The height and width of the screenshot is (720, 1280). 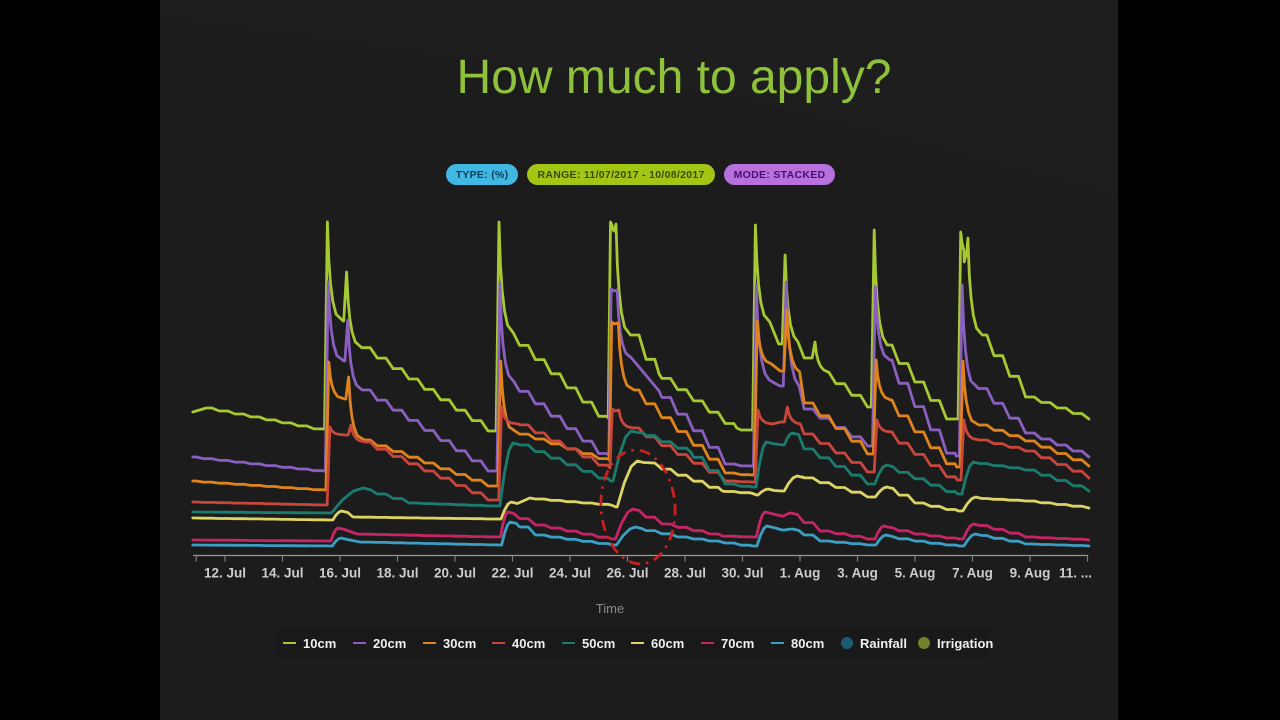 What do you see at coordinates (455, 573) in the screenshot?
I see `svg-text: 20. Jul` at bounding box center [455, 573].